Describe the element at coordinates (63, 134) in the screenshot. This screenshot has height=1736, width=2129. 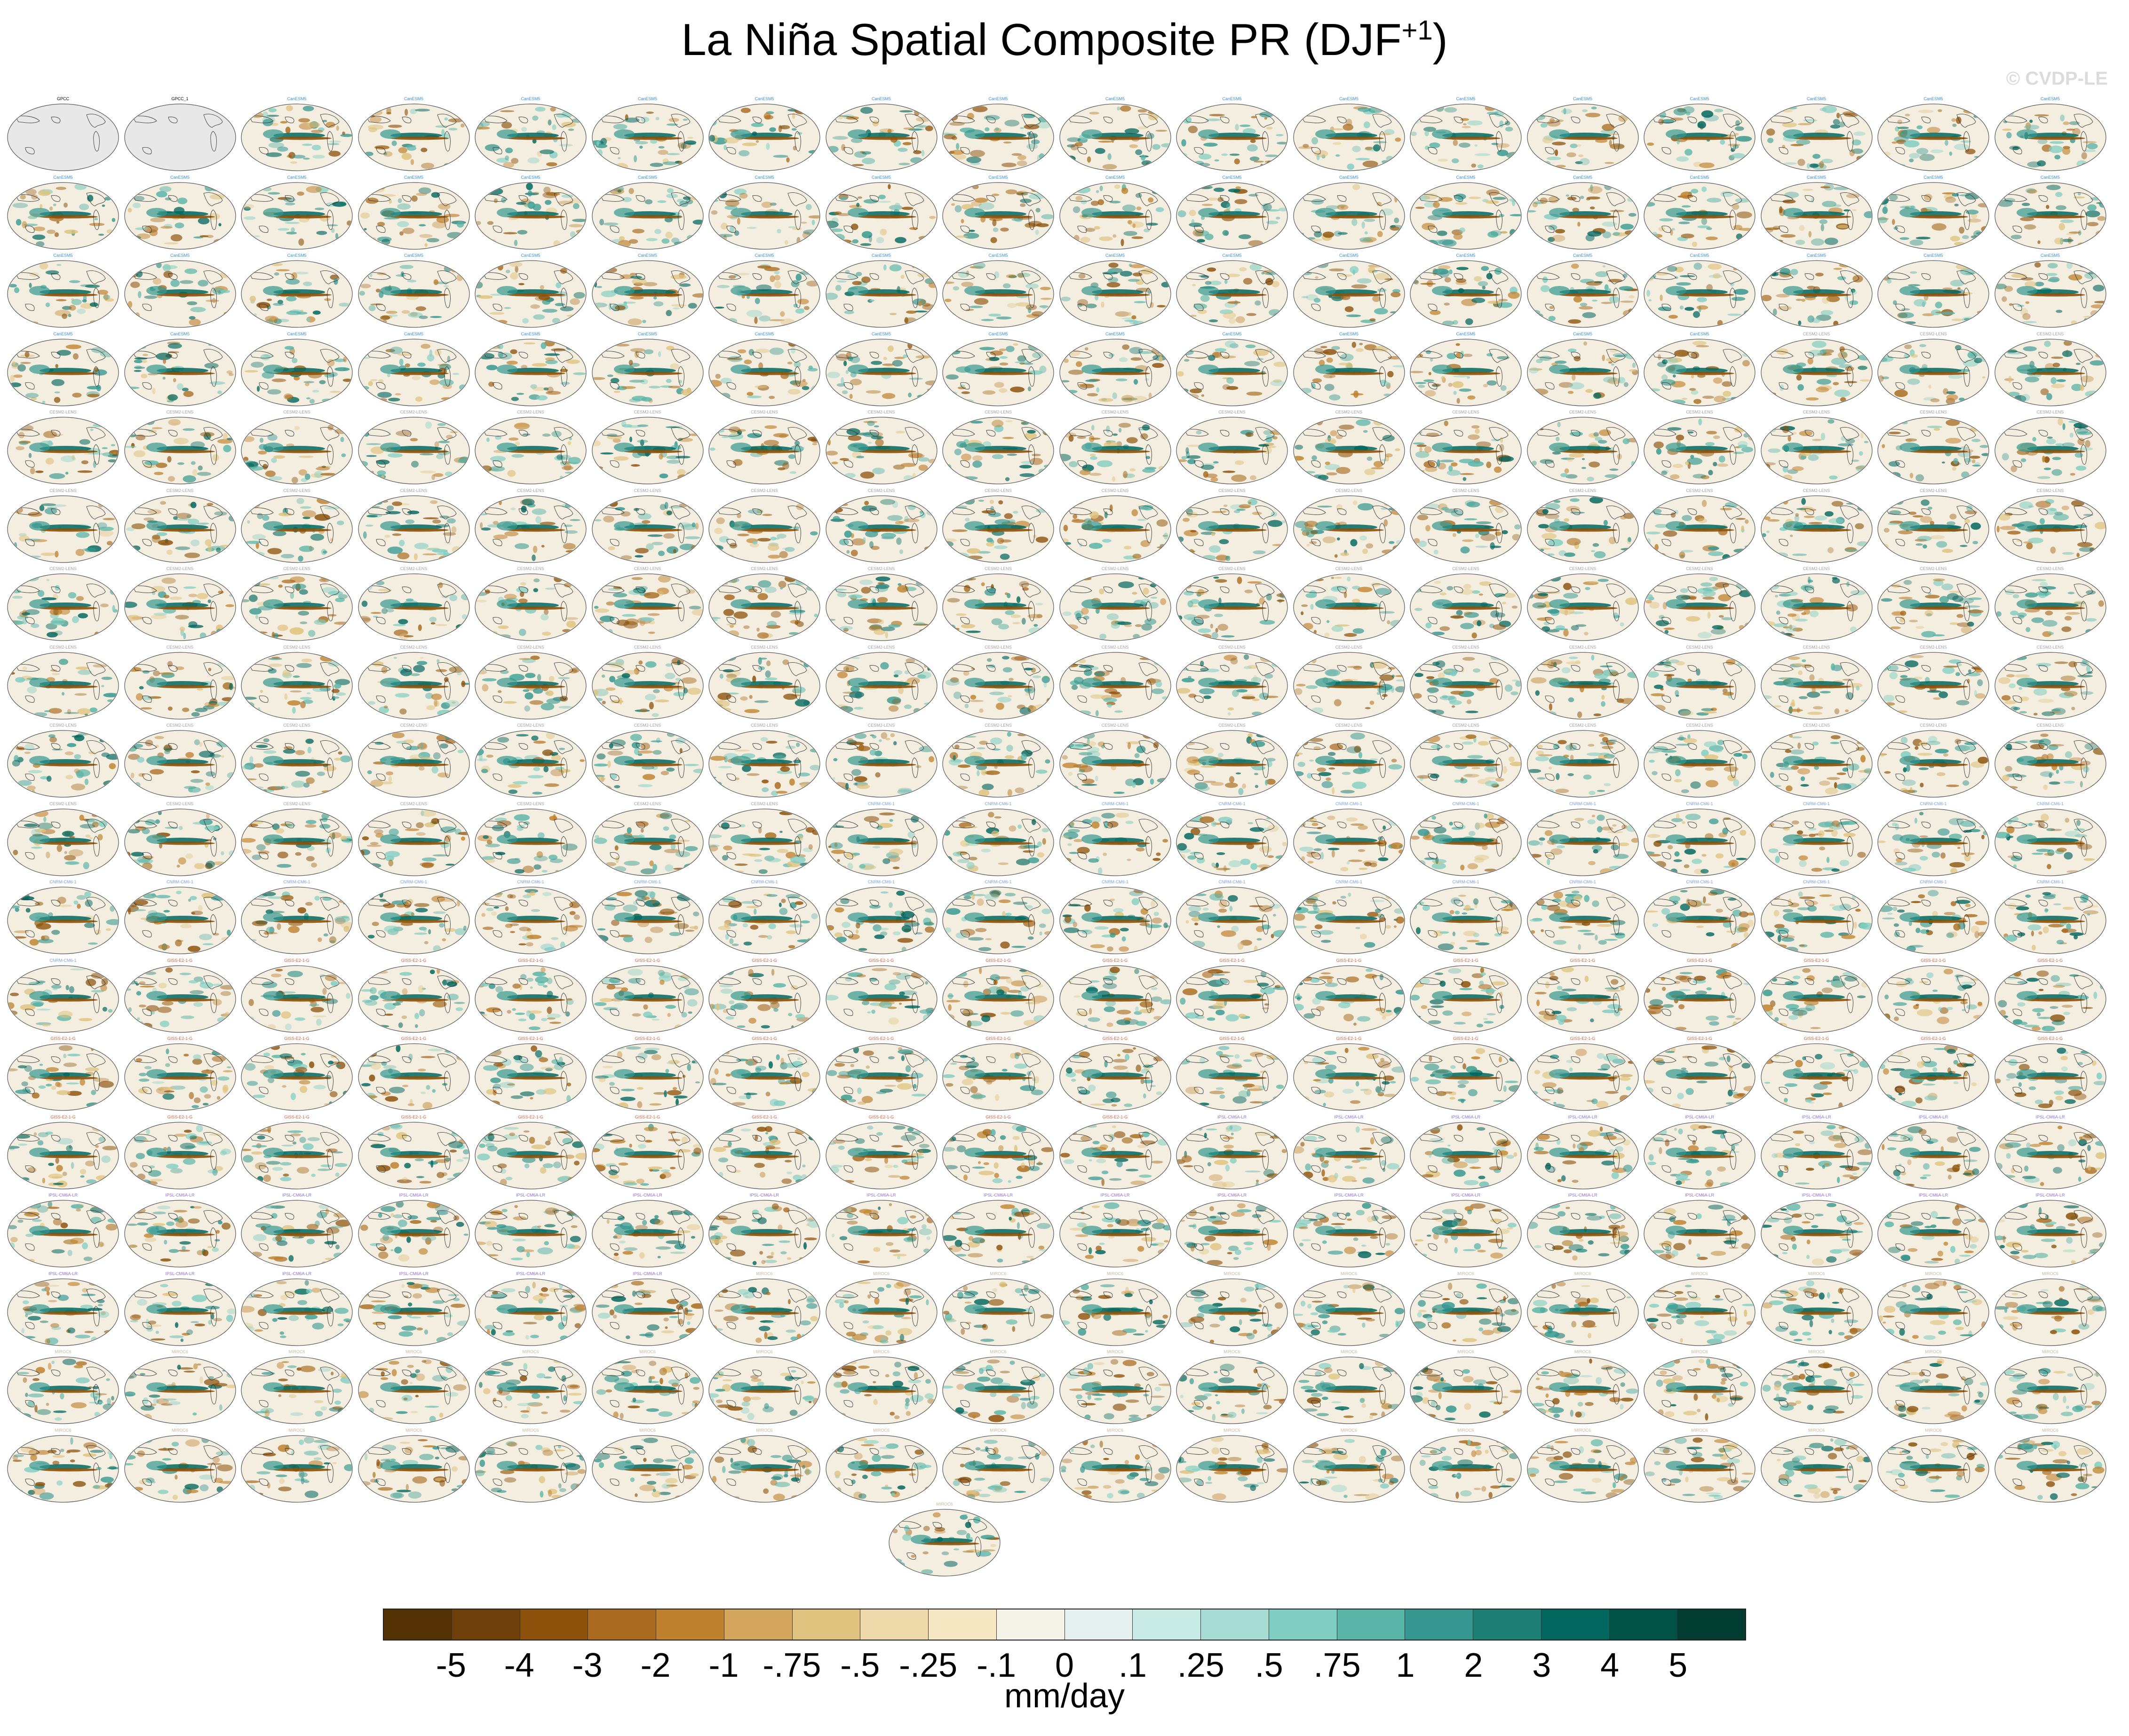
I see `map-panel: GPCC` at that location.